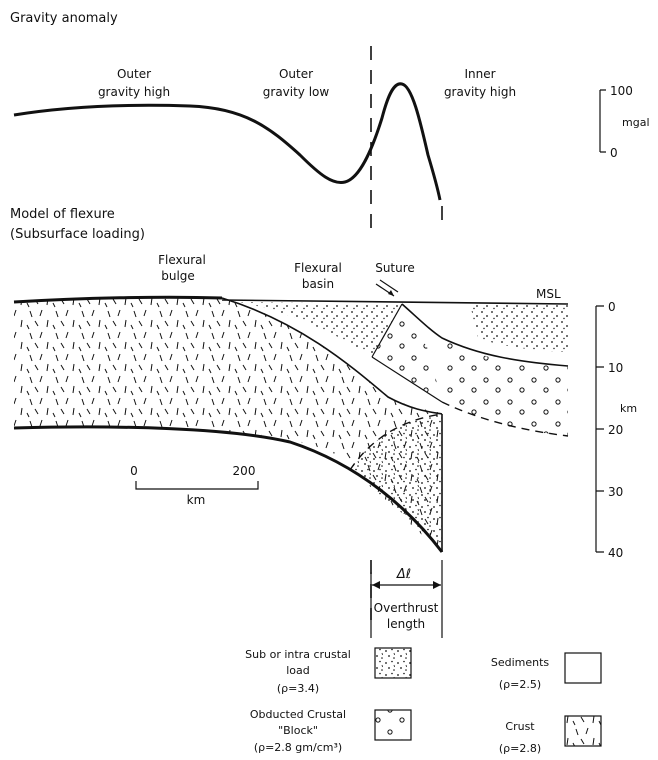 The width and height of the screenshot is (658, 760). I want to click on gravity-title: Gravity anomaly, so click(64, 18).